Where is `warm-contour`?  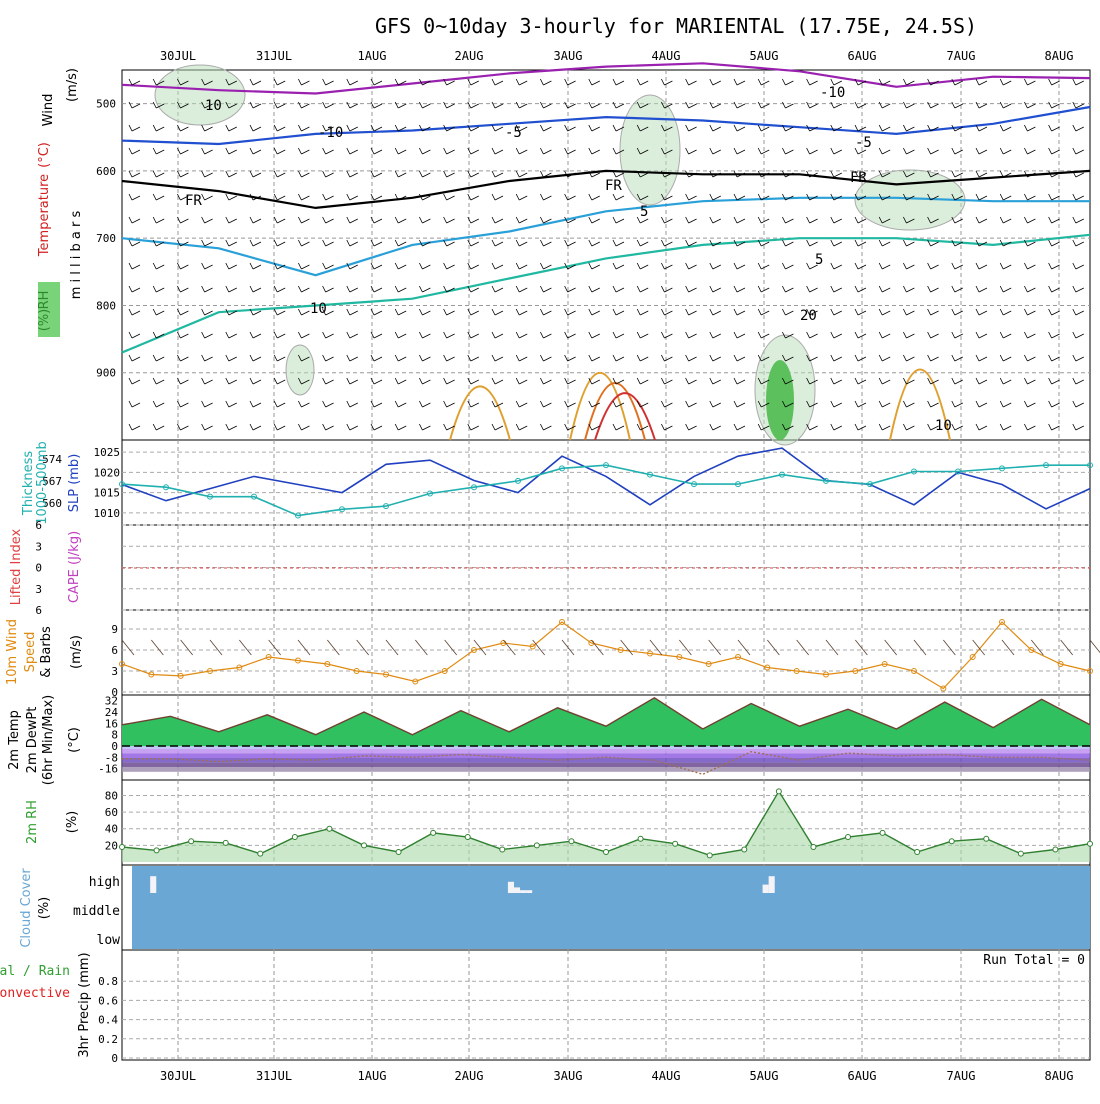 warm-contour is located at coordinates (480, 413).